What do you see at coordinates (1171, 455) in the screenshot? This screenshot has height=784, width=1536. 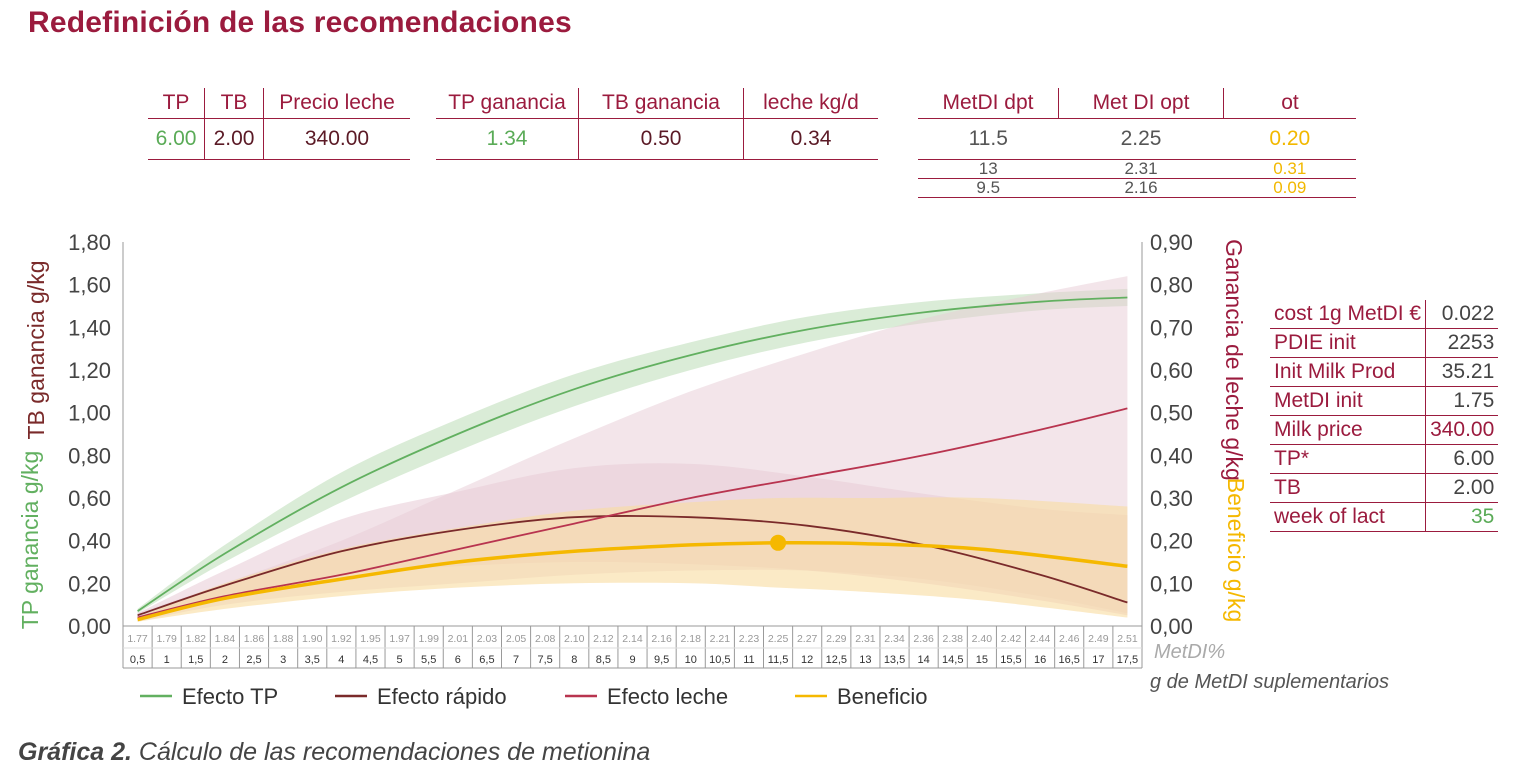 I see `y-tick-right-label: 0,40` at bounding box center [1171, 455].